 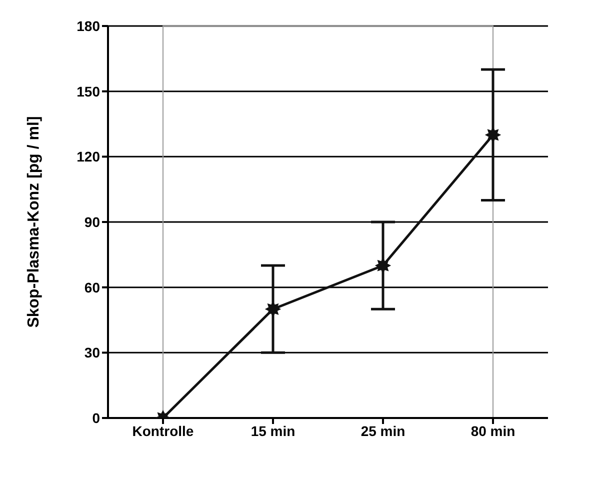 What do you see at coordinates (88, 26) in the screenshot?
I see `y-tick-label: 180` at bounding box center [88, 26].